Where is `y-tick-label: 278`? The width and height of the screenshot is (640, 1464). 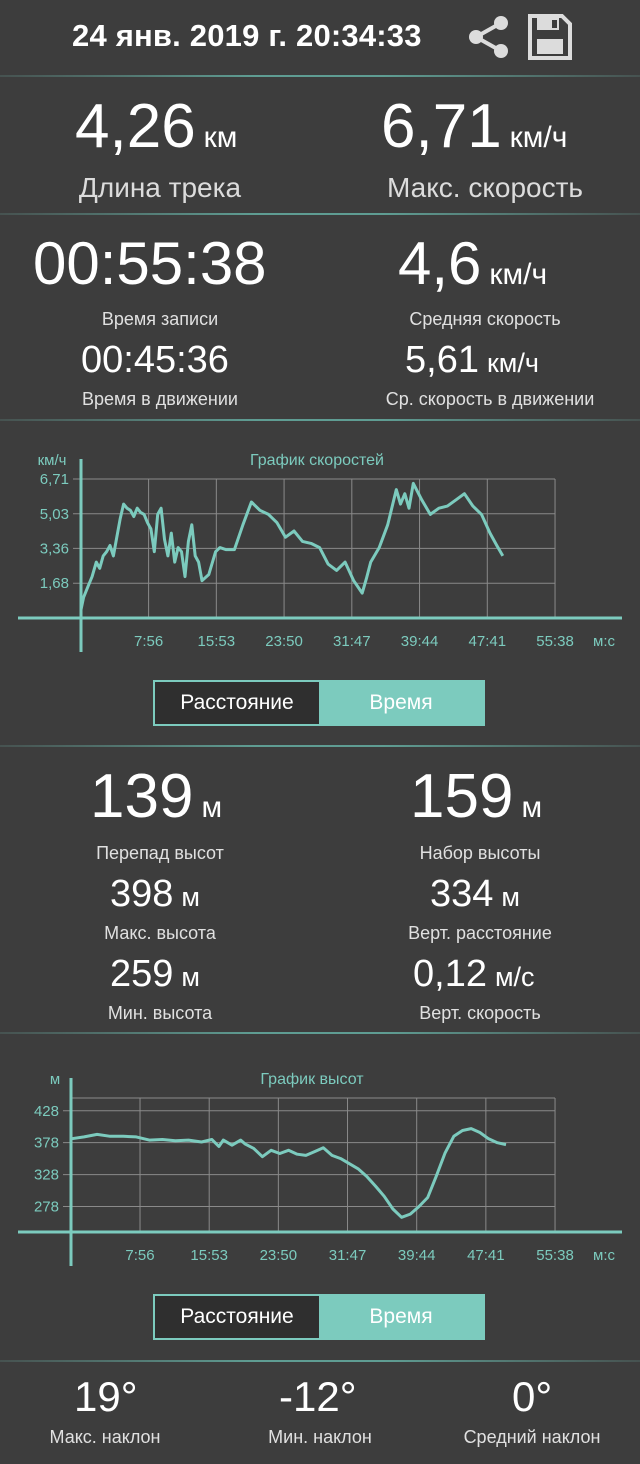
y-tick-label: 278 is located at coordinates (46, 1206).